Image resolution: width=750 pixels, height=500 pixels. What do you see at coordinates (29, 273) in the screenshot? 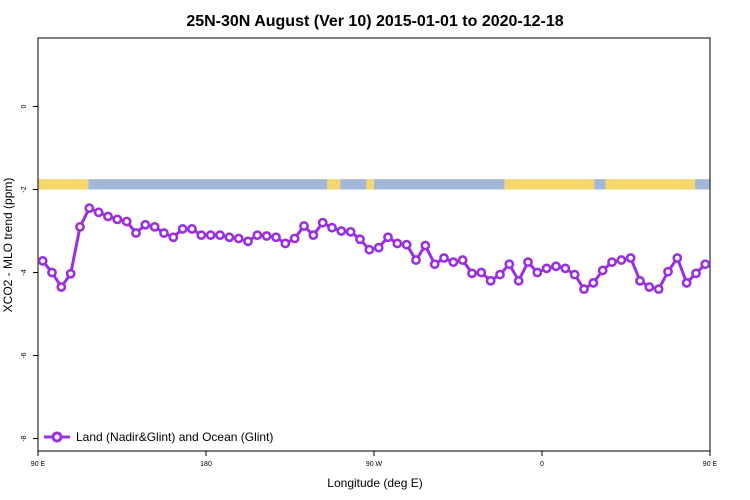
I see `y-axis: 0 -2 -4 -6 -8` at bounding box center [29, 273].